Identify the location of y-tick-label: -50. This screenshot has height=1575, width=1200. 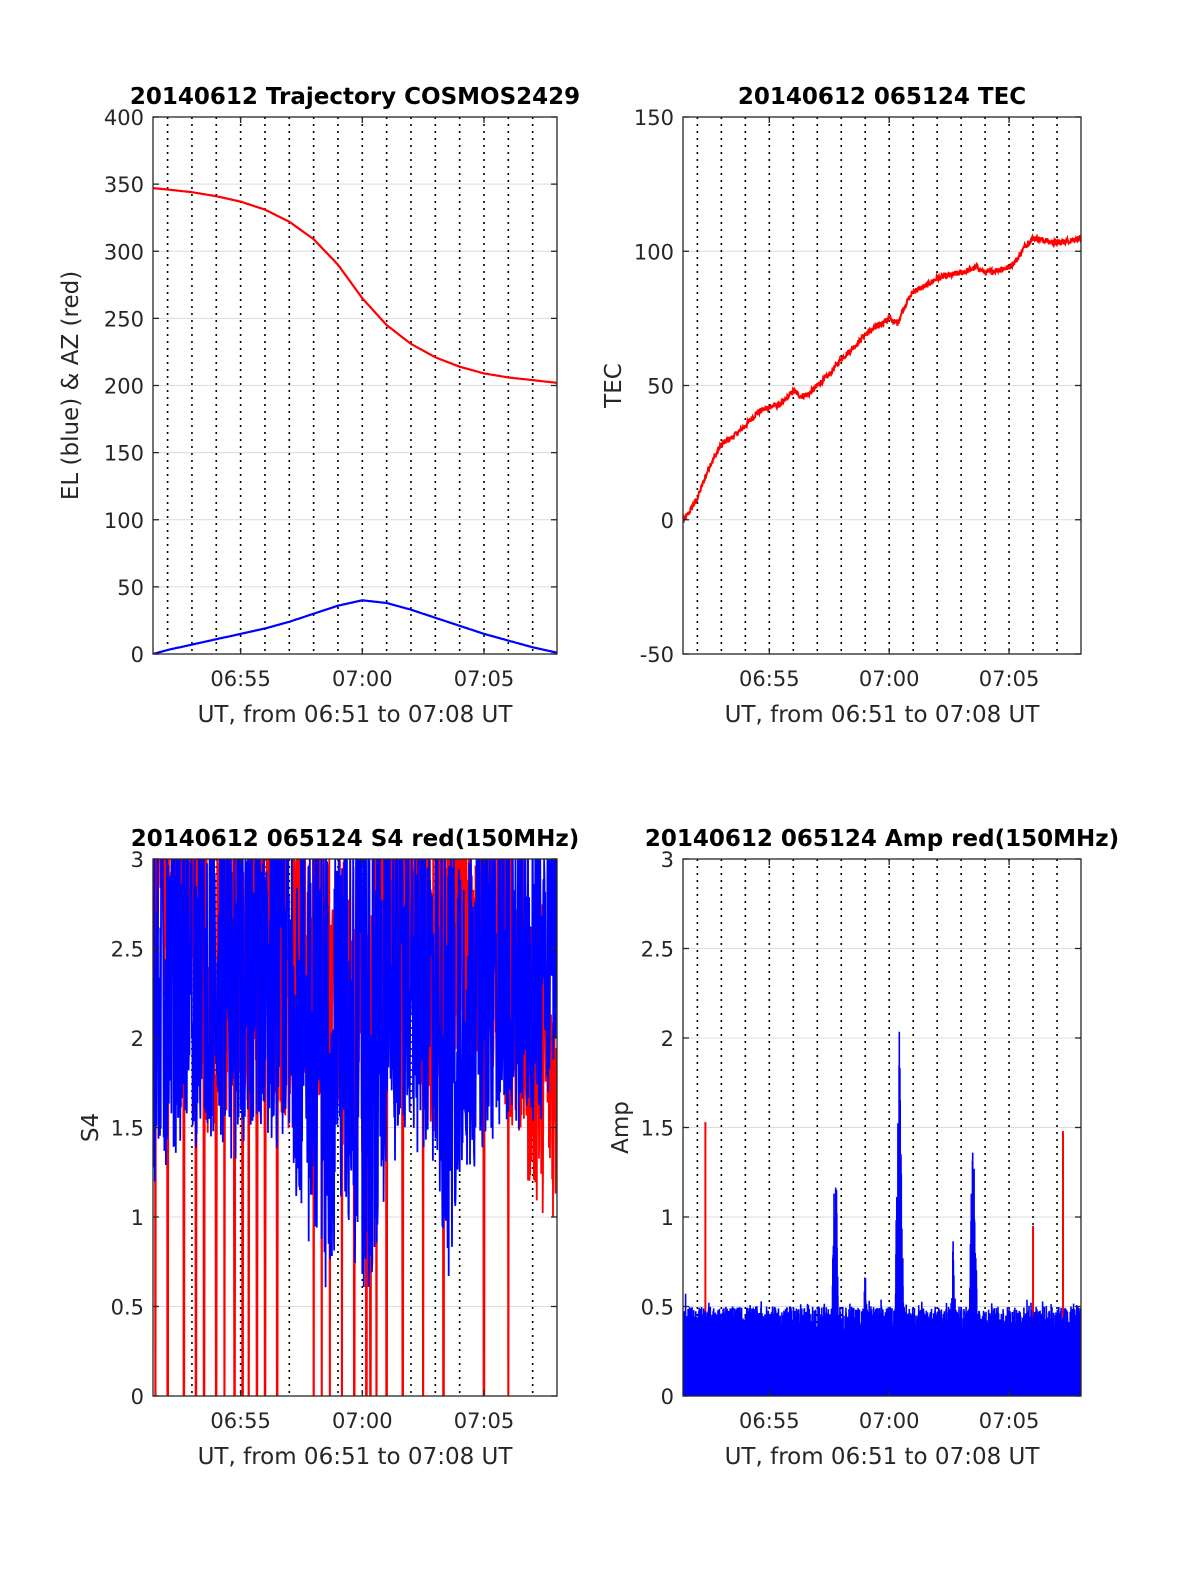
(657, 655).